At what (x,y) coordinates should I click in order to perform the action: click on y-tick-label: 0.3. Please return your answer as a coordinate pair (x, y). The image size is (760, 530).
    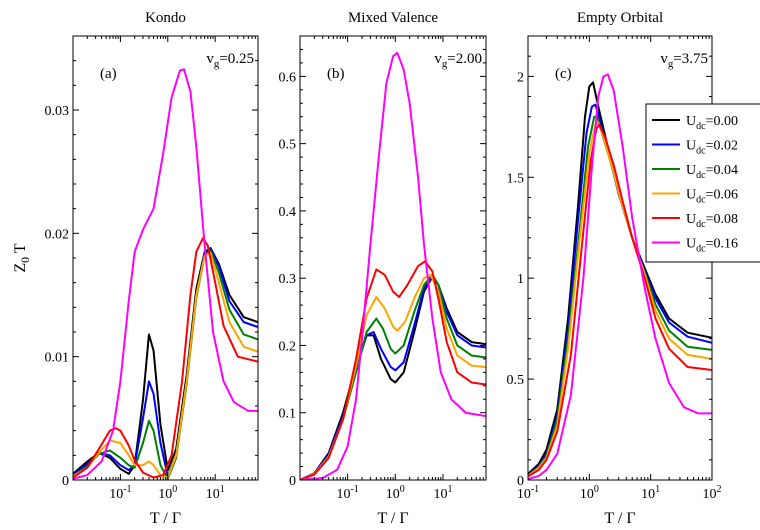
    Looking at the image, I should click on (288, 279).